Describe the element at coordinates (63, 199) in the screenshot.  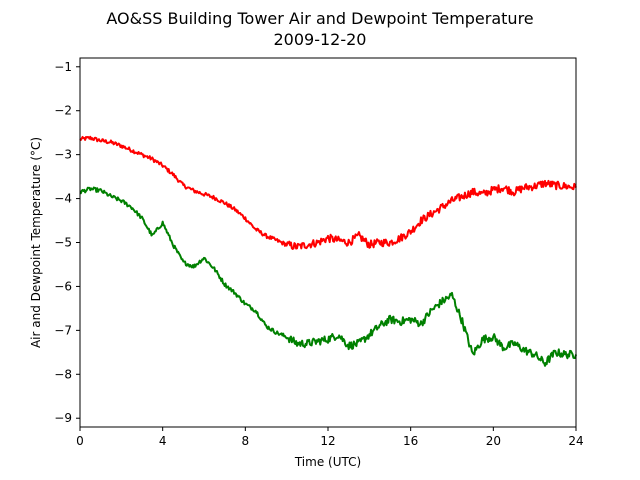
I see `y-tick-label: −4` at that location.